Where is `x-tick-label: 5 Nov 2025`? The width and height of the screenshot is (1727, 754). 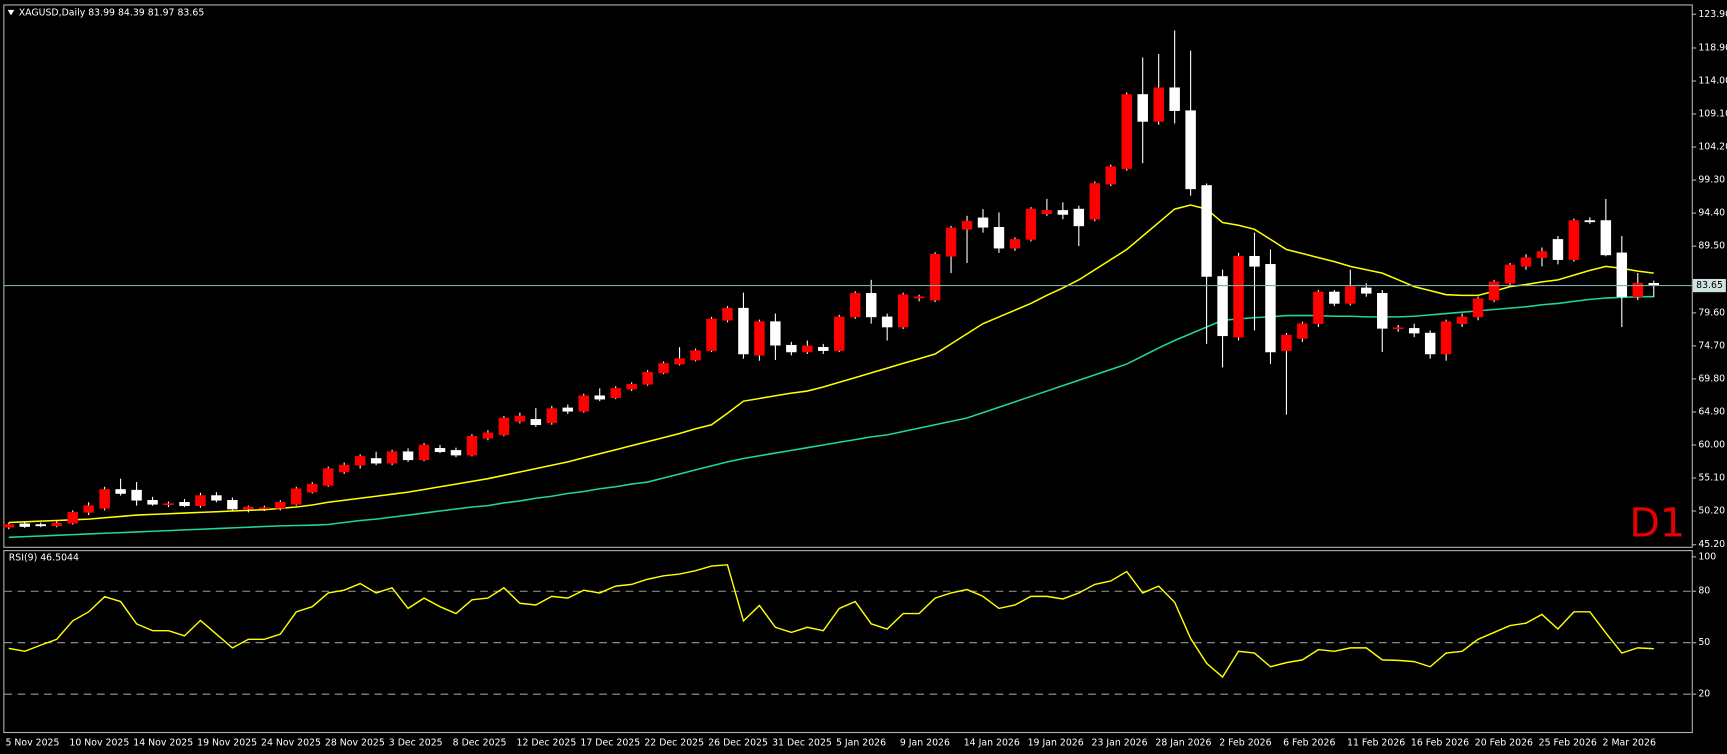
x-tick-label: 5 Nov 2025 is located at coordinates (33, 742).